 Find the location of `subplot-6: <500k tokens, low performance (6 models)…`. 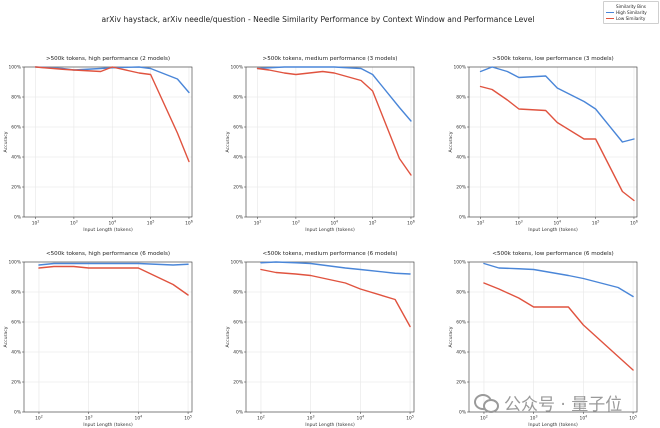

subplot-6: <500k tokens, low performance (6 models)… is located at coordinates (543, 339).